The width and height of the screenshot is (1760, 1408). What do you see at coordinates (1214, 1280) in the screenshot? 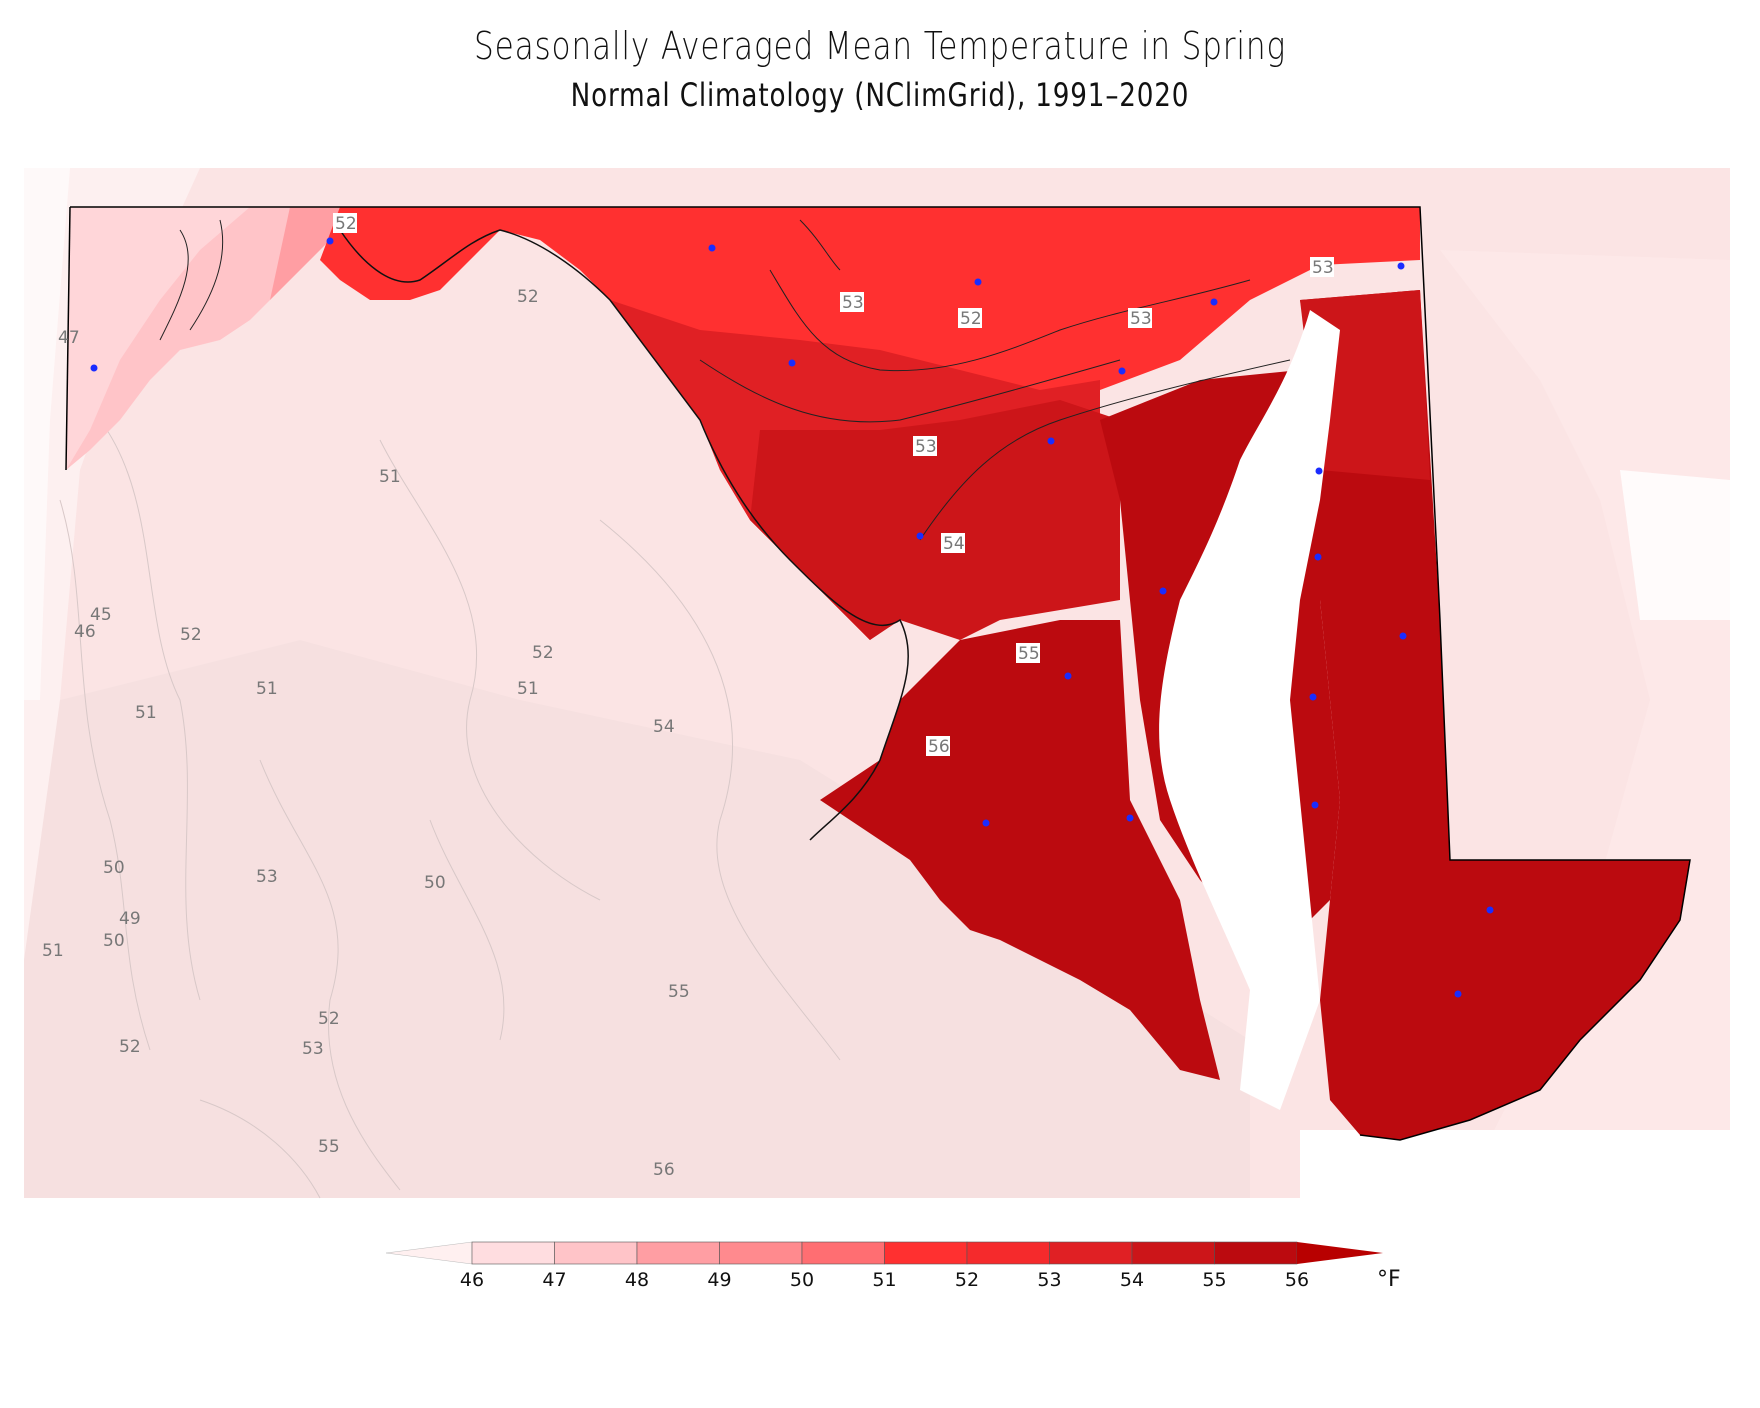
I see `colorbar-tick-label: 55` at bounding box center [1214, 1280].